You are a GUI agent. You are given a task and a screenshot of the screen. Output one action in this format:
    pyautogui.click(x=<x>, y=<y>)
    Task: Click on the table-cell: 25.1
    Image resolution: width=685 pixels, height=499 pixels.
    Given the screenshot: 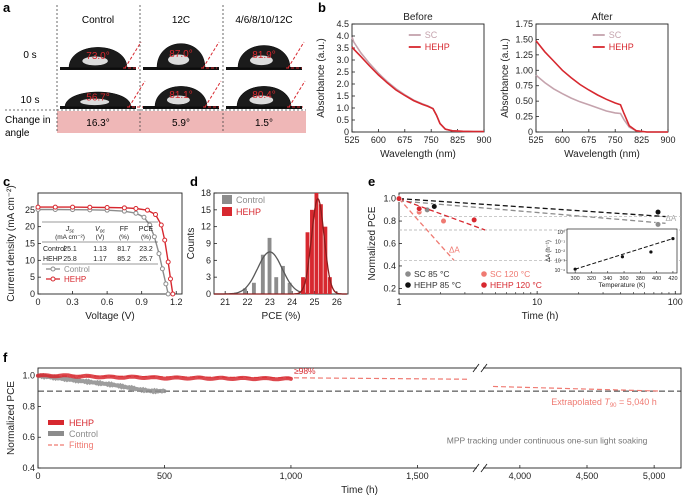 What is the action you would take?
    pyautogui.click(x=70, y=249)
    